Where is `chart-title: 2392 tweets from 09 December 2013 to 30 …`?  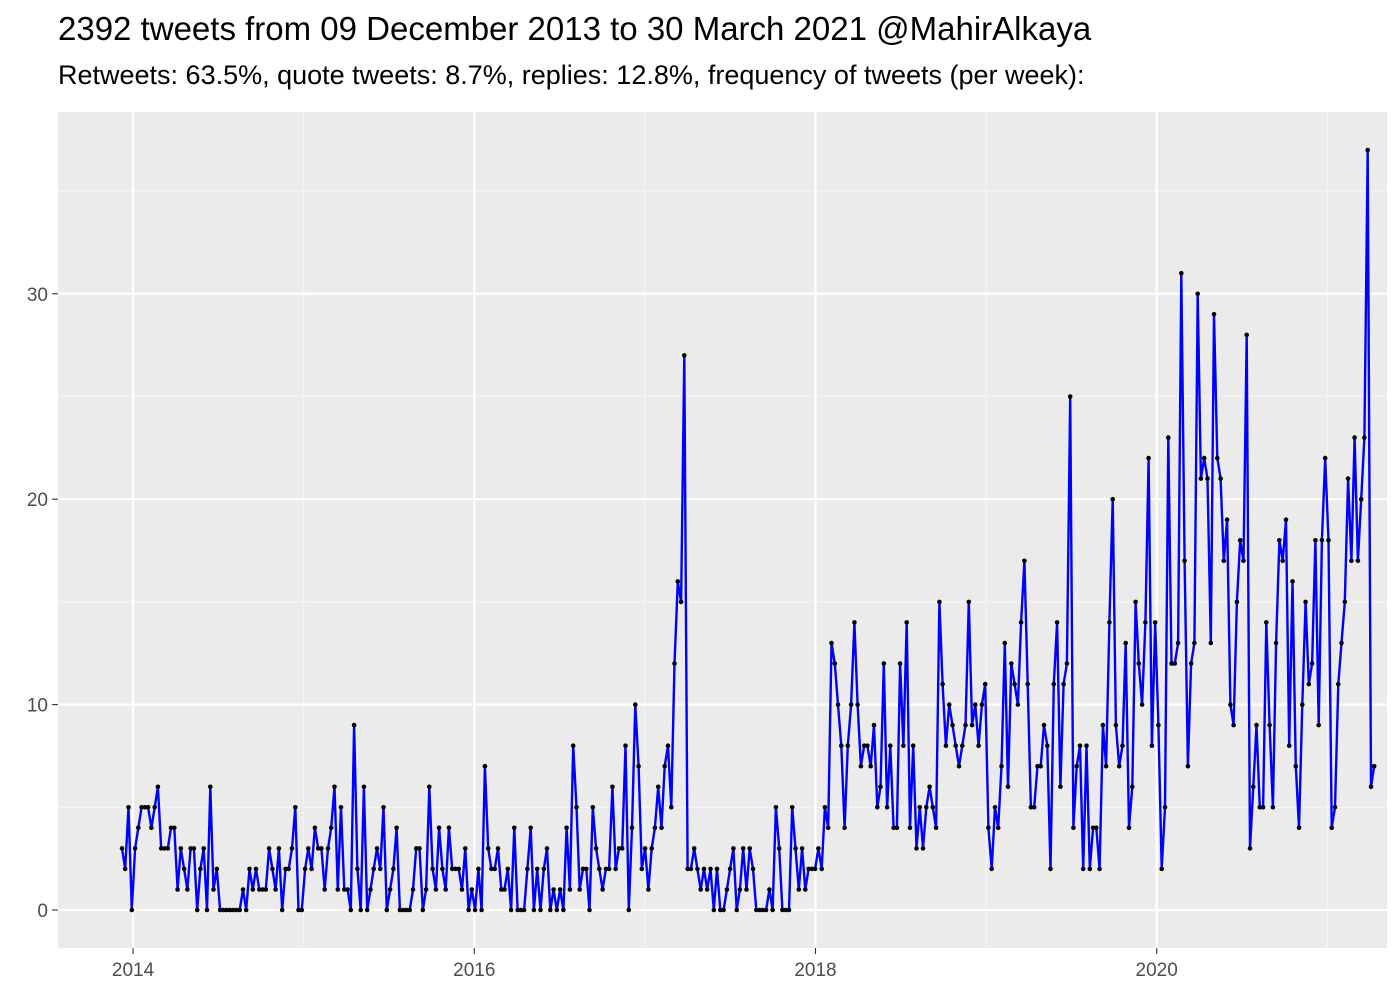 chart-title: 2392 tweets from 09 December 2013 to 30 … is located at coordinates (575, 28).